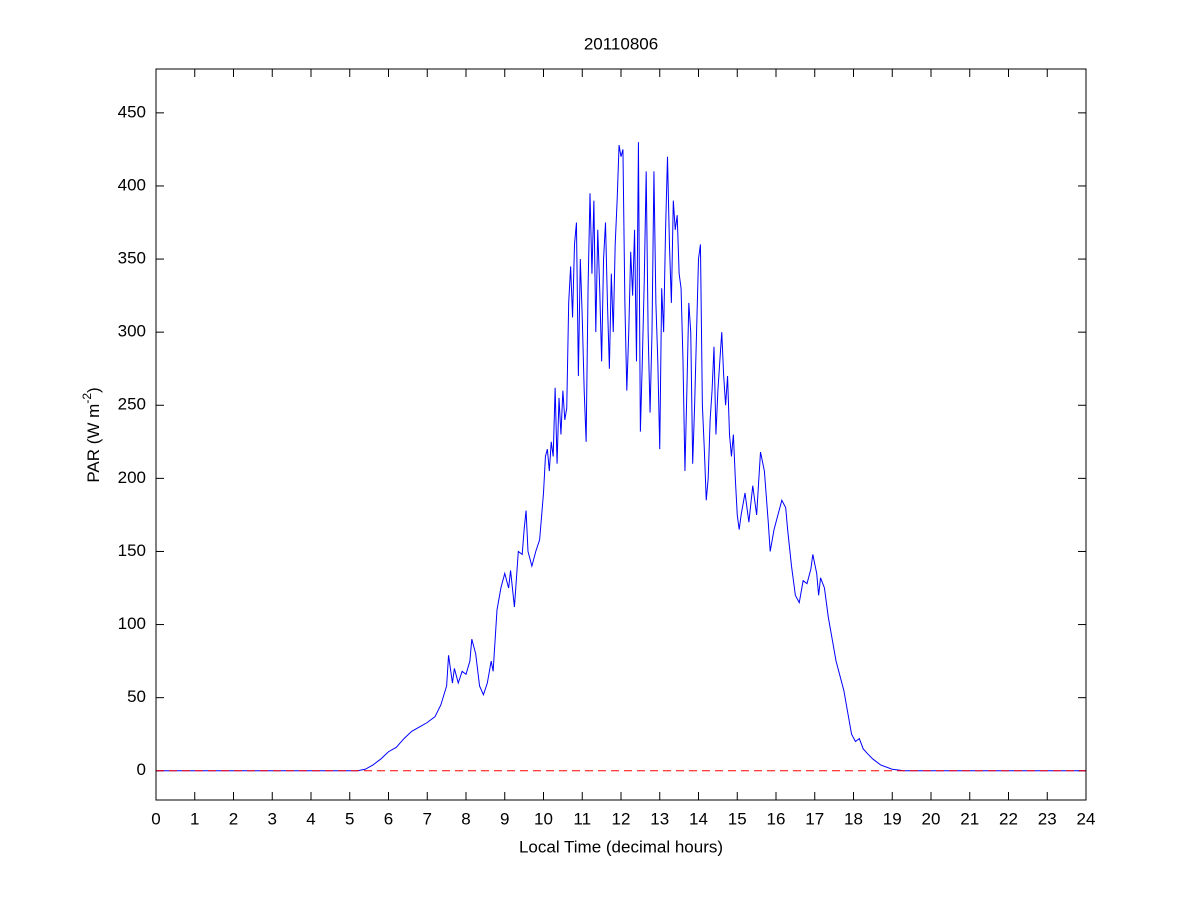  What do you see at coordinates (87, 398) in the screenshot?
I see `y-axis-label-sup: -2` at bounding box center [87, 398].